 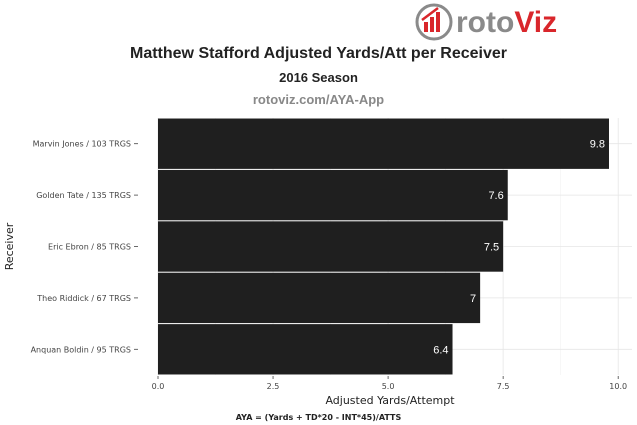 What do you see at coordinates (318, 77) in the screenshot?
I see `chart-subtitle: 2016 Season` at bounding box center [318, 77].